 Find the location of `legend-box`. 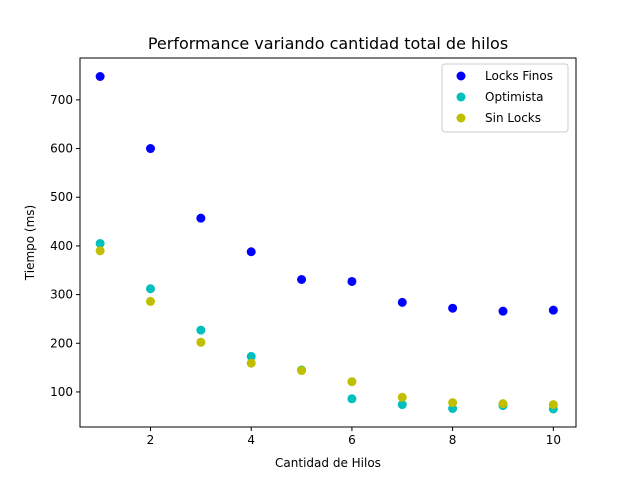

legend-box is located at coordinates (505, 98).